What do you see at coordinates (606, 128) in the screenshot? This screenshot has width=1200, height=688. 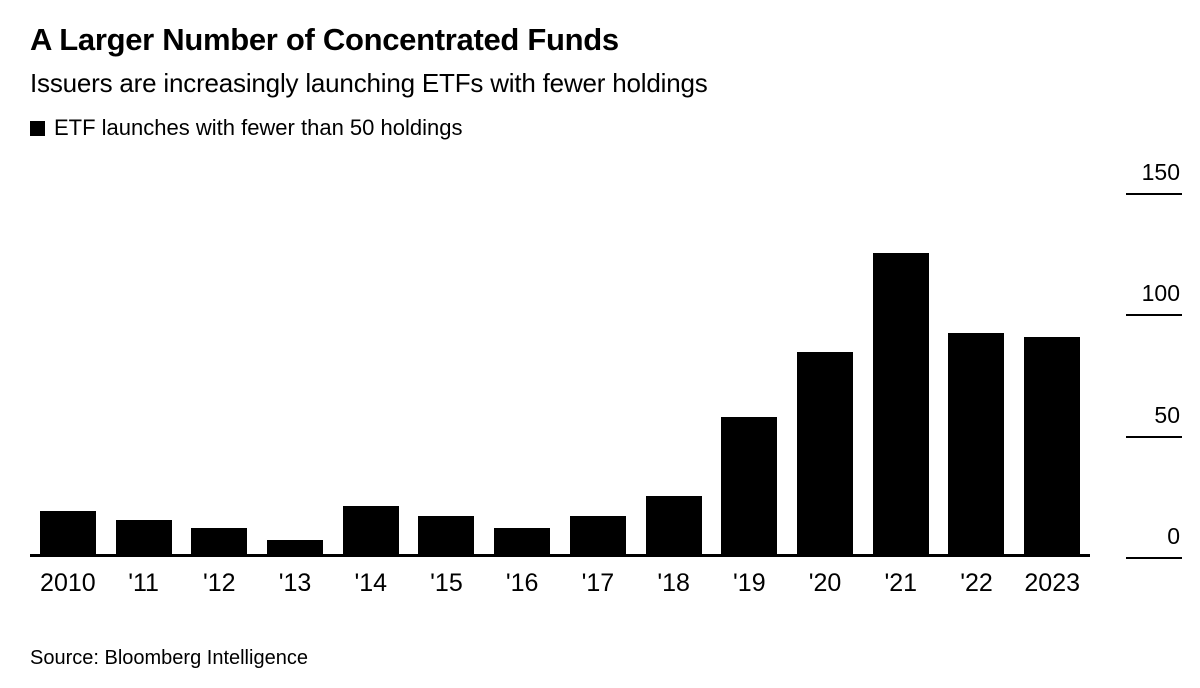 I see `legend: ETF launches with fewer than 50 holdings` at bounding box center [606, 128].